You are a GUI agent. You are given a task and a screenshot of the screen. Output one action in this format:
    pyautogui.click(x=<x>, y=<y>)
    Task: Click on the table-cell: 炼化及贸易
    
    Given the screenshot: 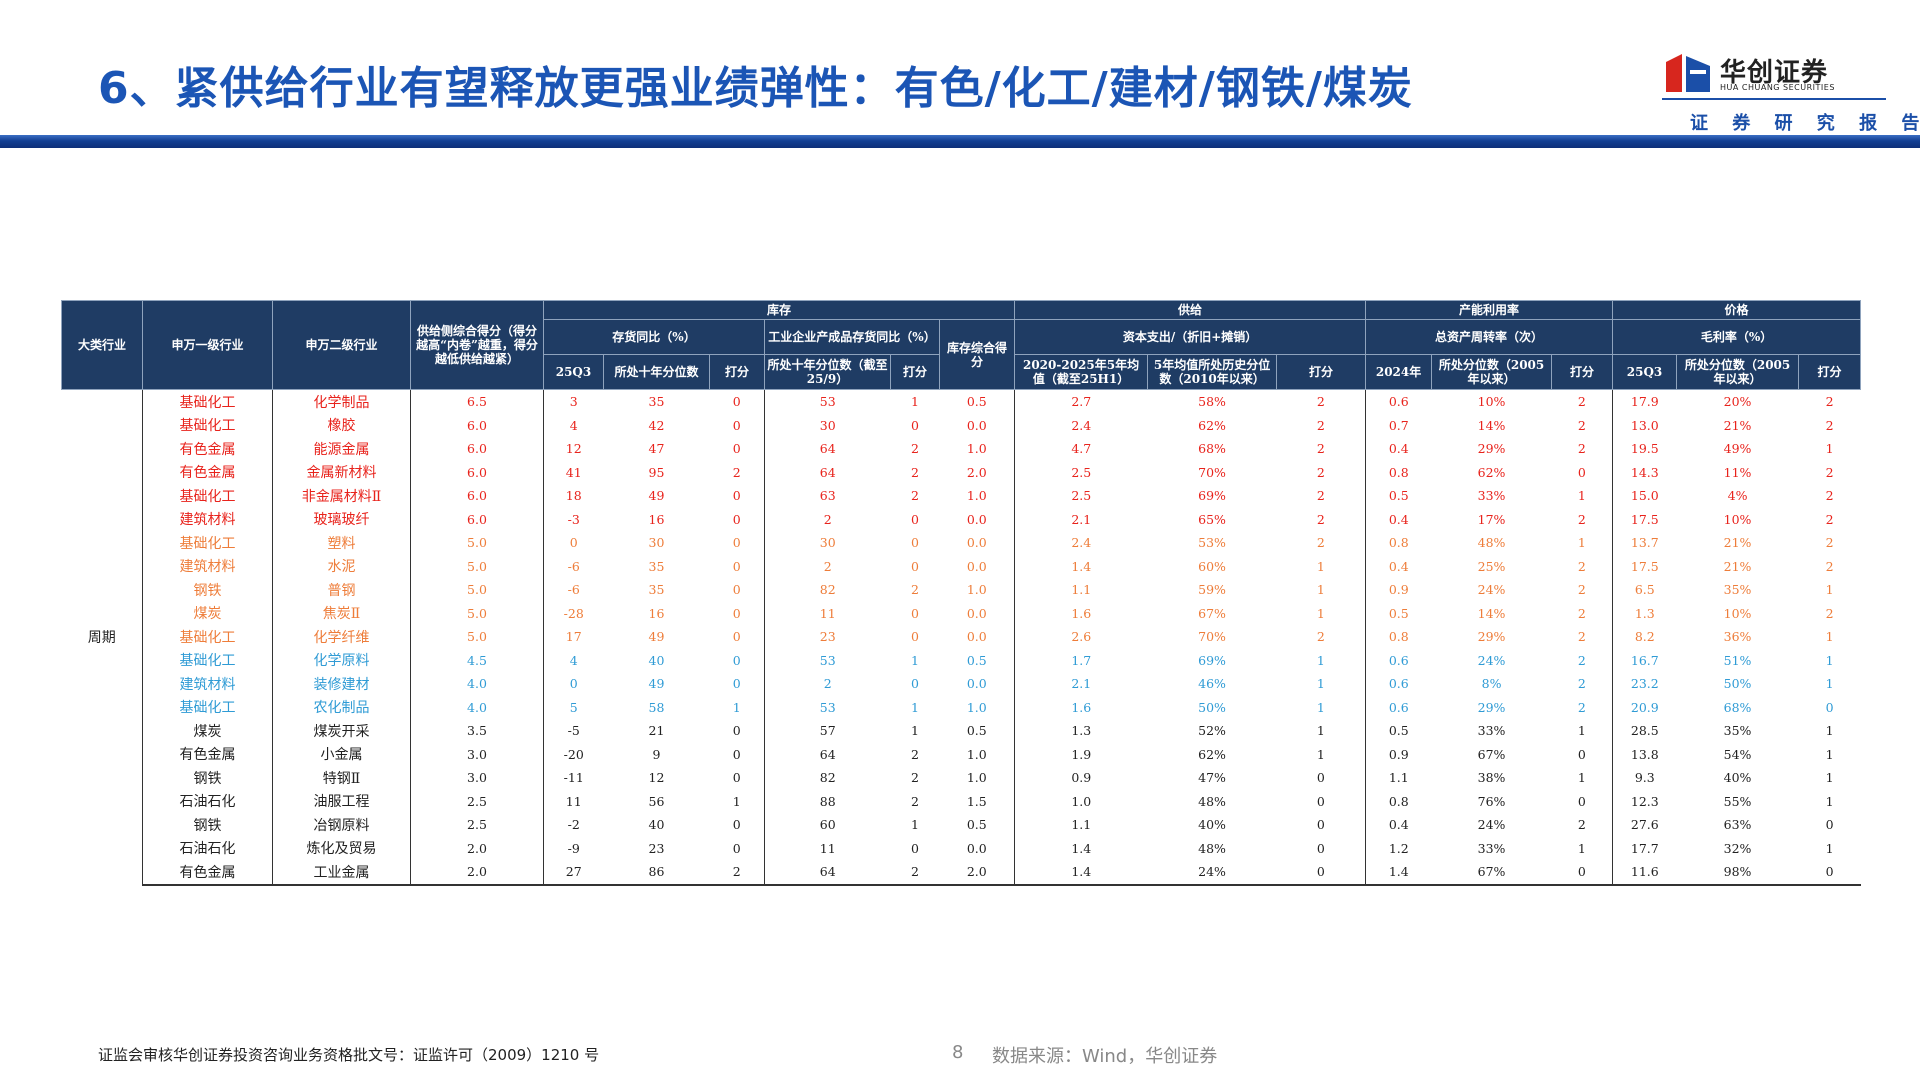 What is the action you would take?
    pyautogui.click(x=341, y=848)
    